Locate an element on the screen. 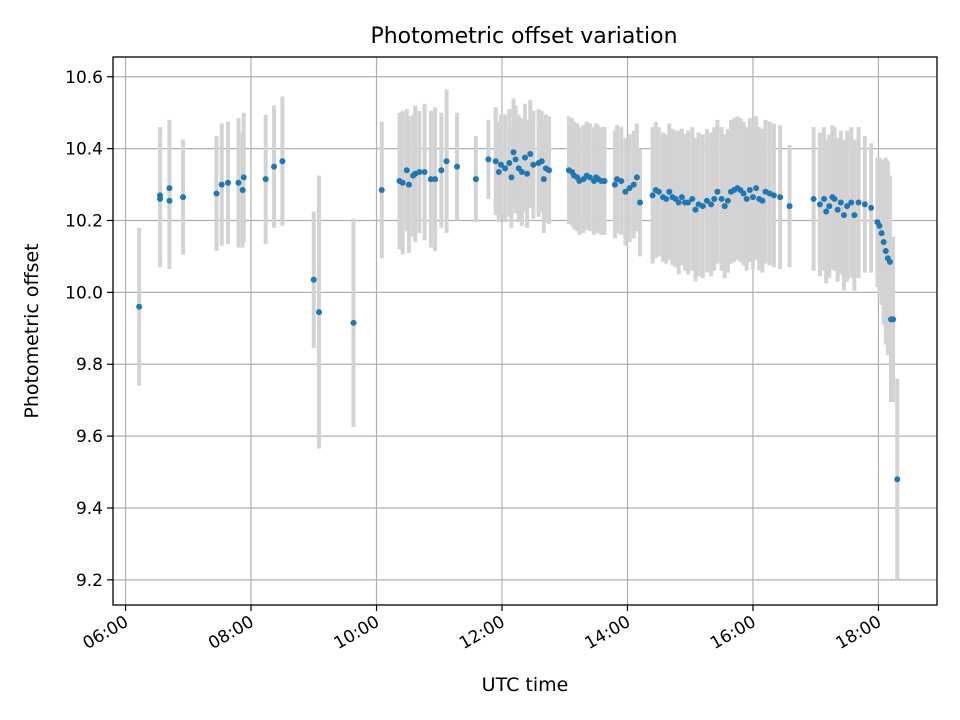  x-tick-label: 12:00 is located at coordinates (482, 633).